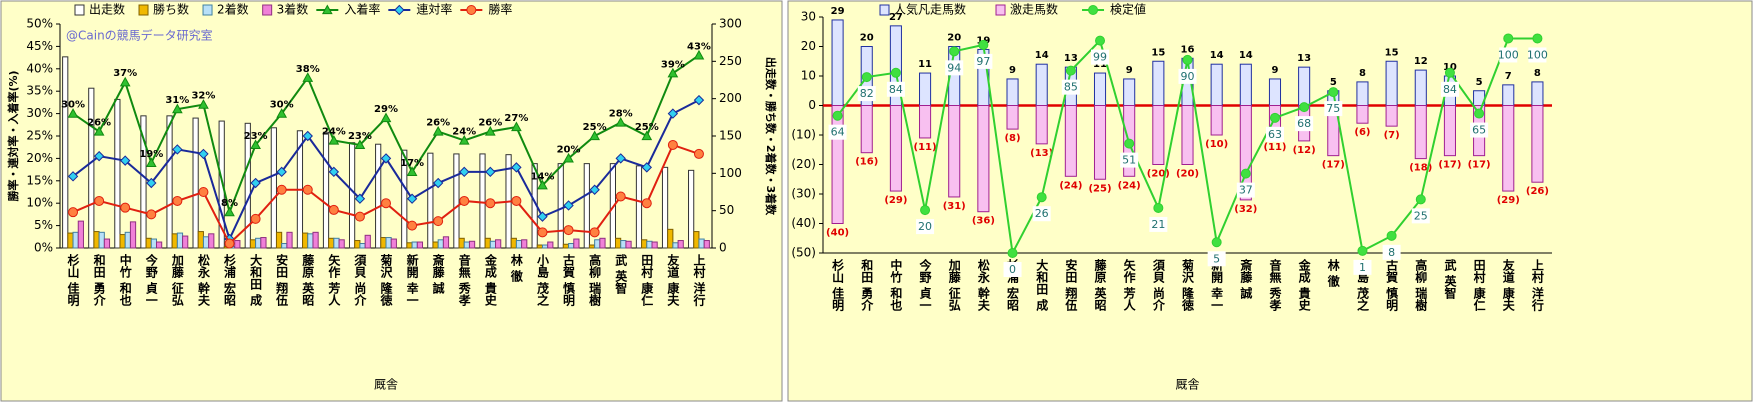 This screenshot has width=1754, height=407. I want to click on data-label: 1, so click(1362, 267).